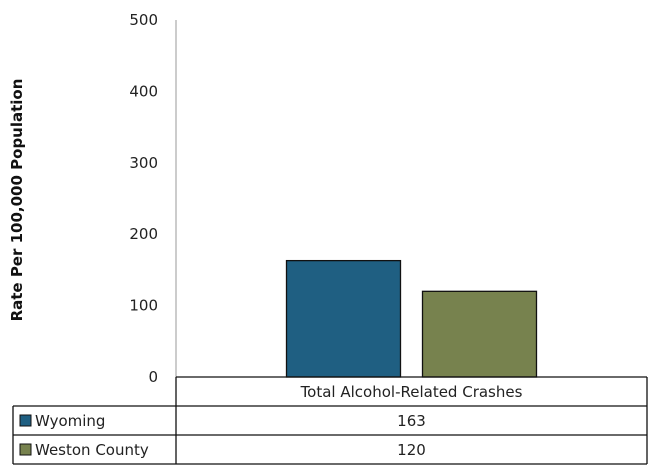  Describe the element at coordinates (70, 421) in the screenshot. I see `legend-entry: Wyoming` at that location.